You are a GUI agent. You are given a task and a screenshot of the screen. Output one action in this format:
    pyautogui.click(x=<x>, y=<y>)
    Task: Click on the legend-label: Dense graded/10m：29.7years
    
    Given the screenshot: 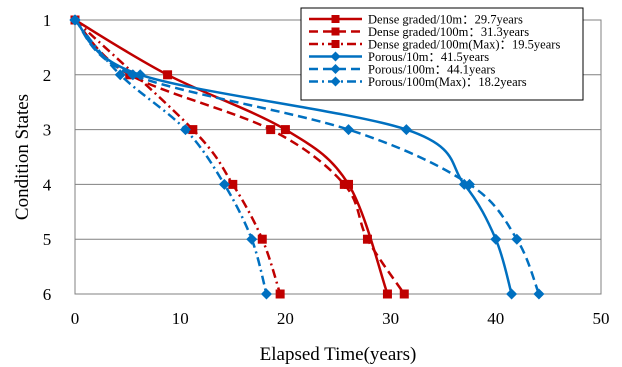 What is the action you would take?
    pyautogui.click(x=445, y=20)
    